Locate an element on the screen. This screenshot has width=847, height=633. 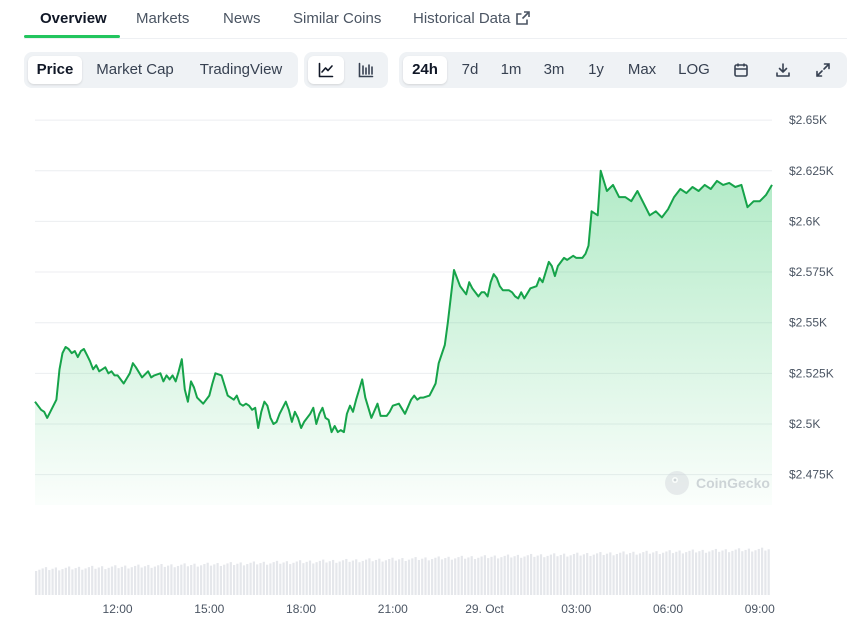
tradingview-button: TradingView is located at coordinates (241, 69).